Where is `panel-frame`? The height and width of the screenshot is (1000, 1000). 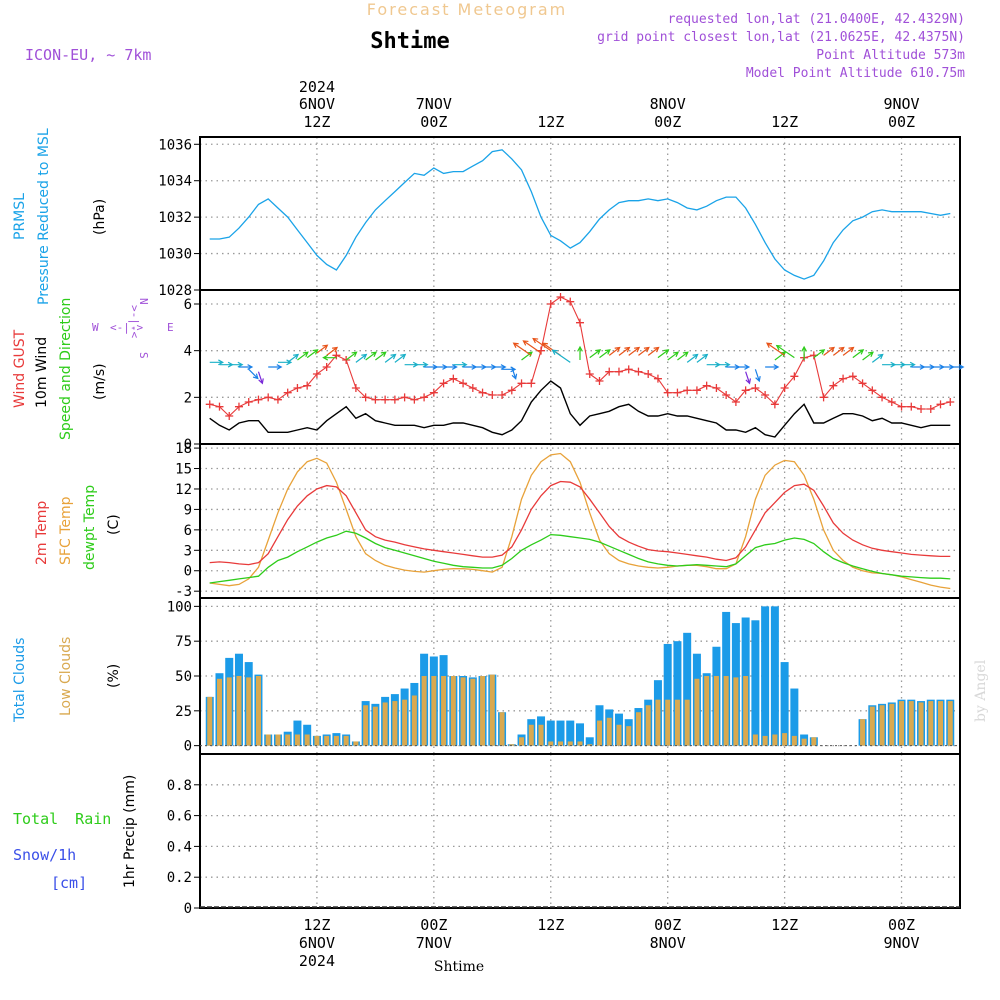 panel-frame is located at coordinates (580, 367).